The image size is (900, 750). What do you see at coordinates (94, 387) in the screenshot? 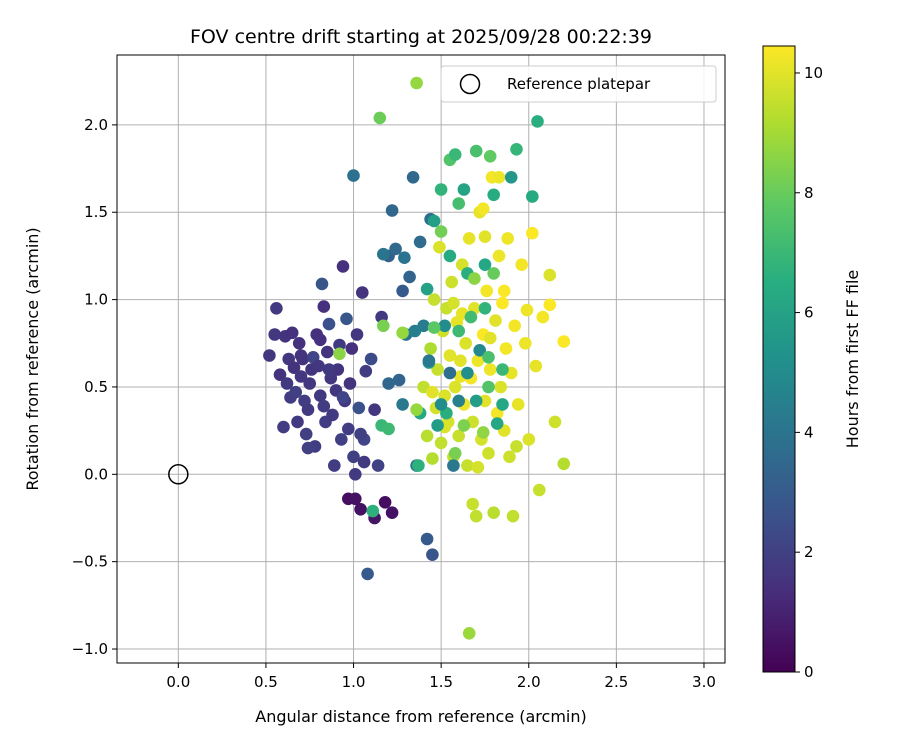
I see `y-axis-ticks: −1.0 −0.5 0.0 0.5 1.0 1.5 2.0` at bounding box center [94, 387].